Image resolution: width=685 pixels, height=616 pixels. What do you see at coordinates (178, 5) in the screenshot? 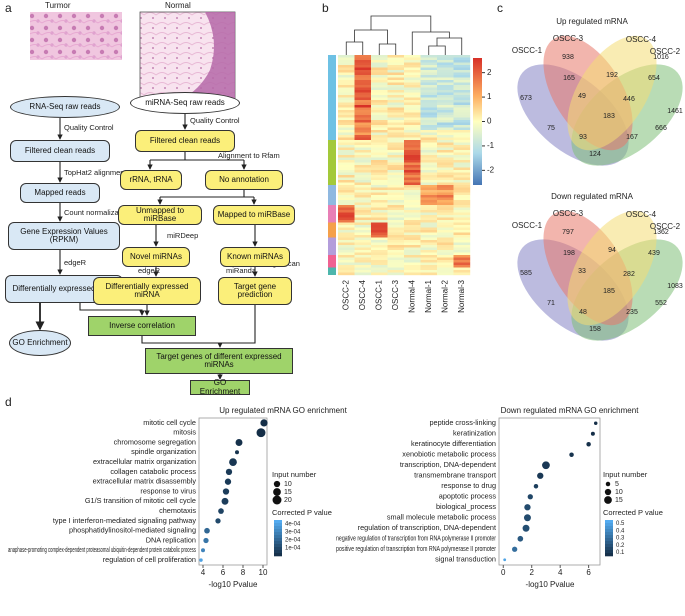
I see `image-label: Normal` at bounding box center [178, 5].